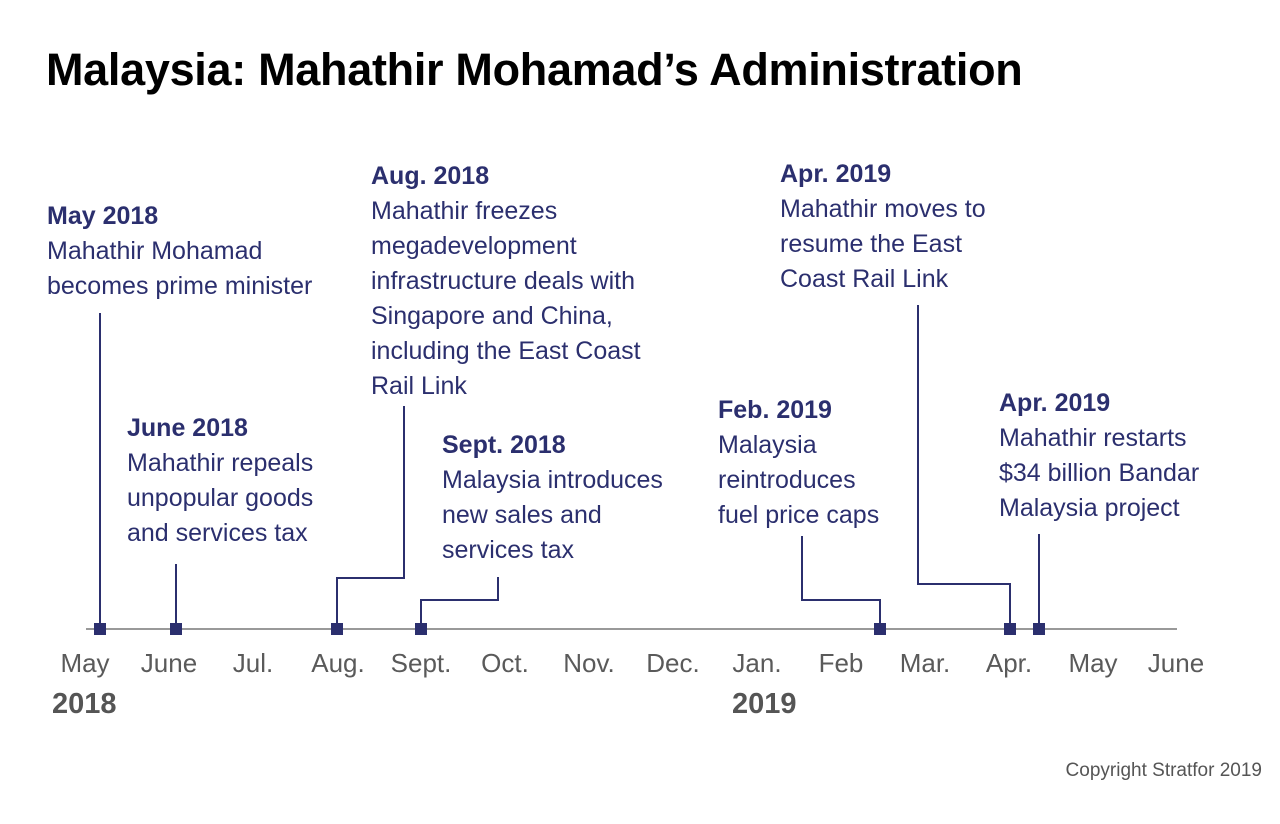  What do you see at coordinates (505, 663) in the screenshot?
I see `month-label: Oct.` at bounding box center [505, 663].